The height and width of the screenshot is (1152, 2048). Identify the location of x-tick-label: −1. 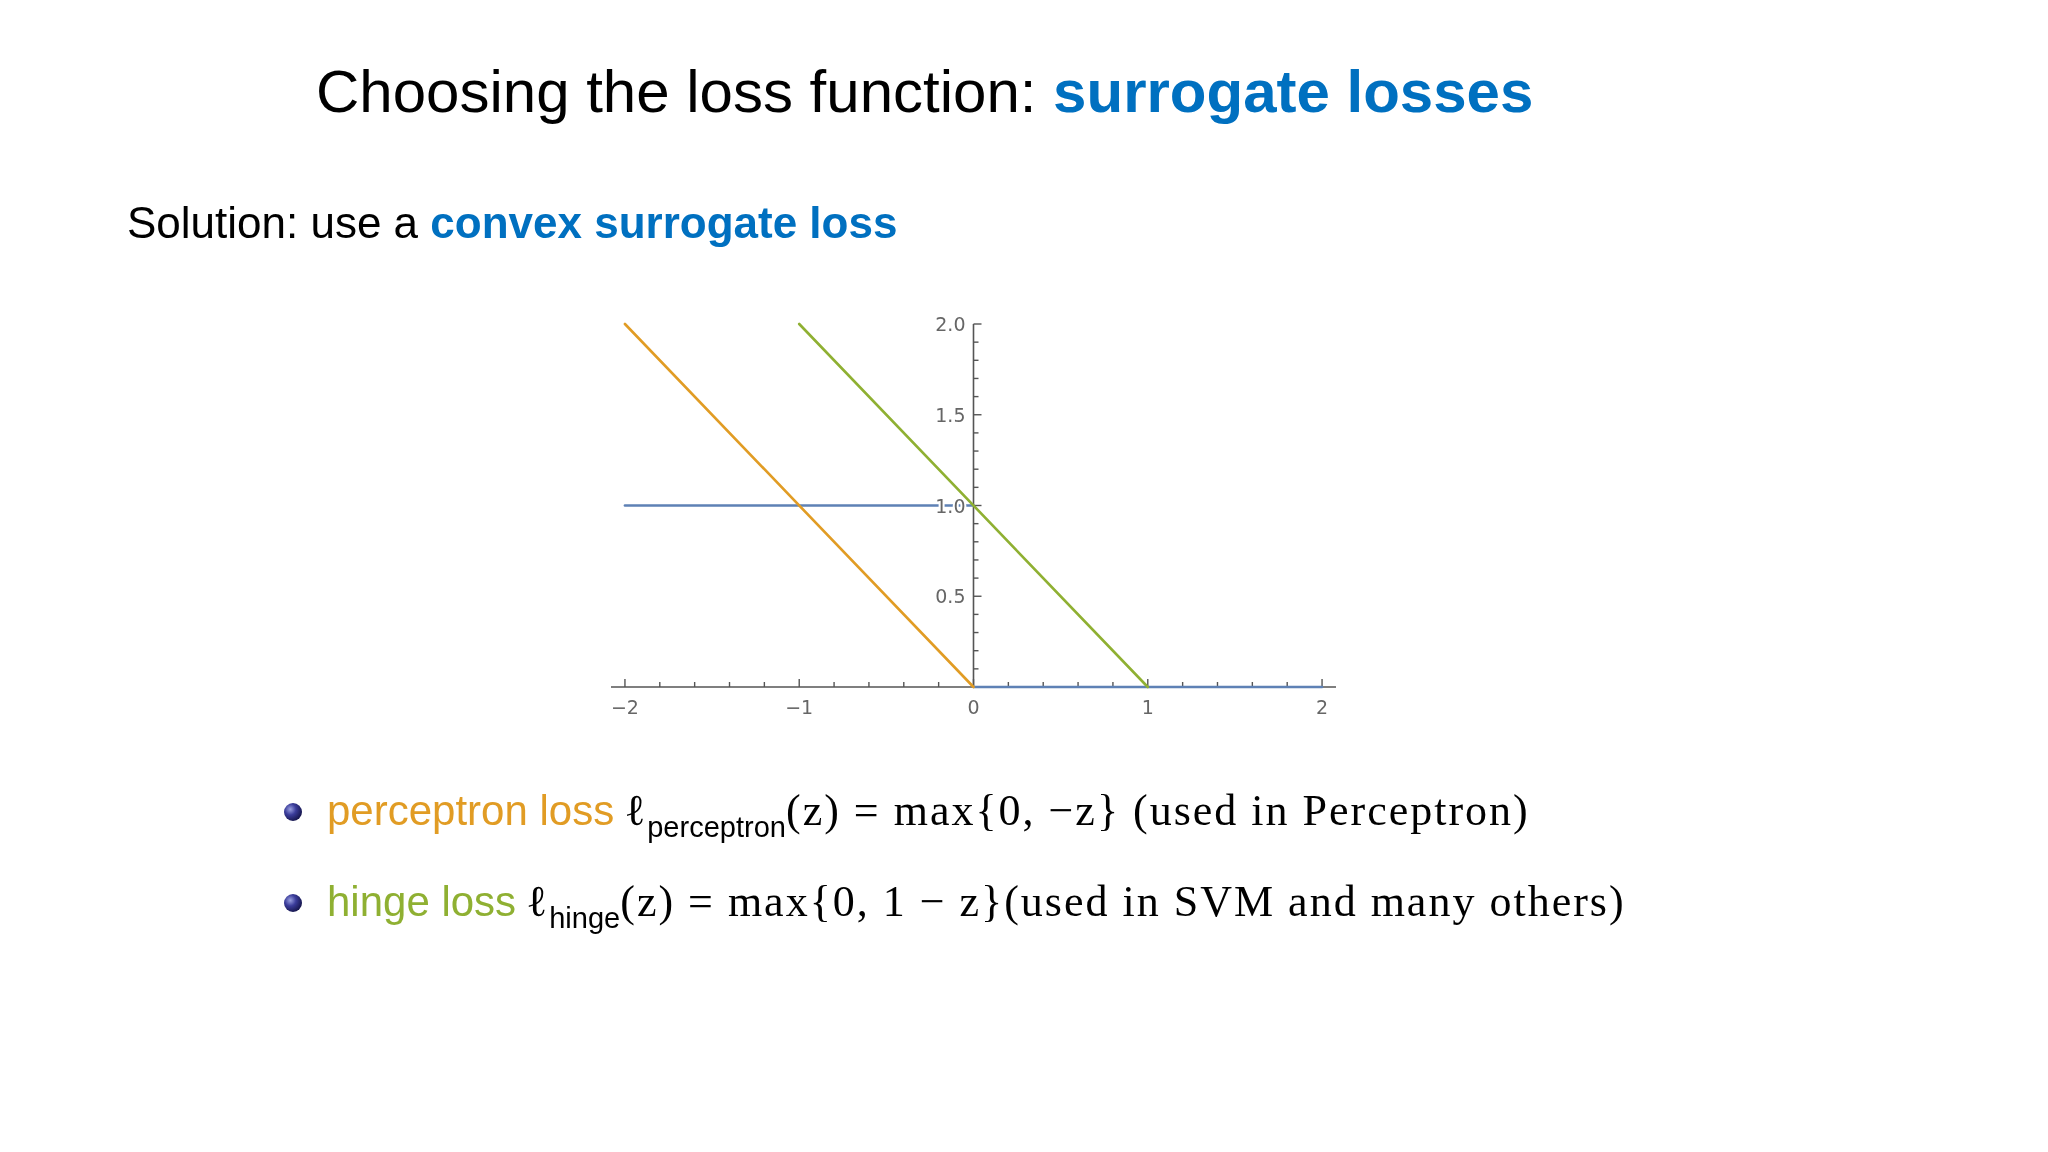
(799, 707).